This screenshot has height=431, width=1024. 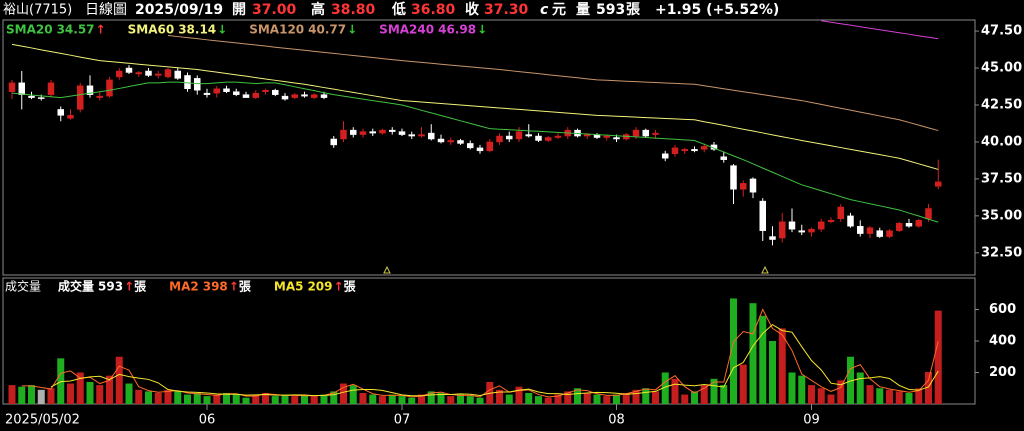 I want to click on legend-name: SMA20, so click(x=29, y=30).